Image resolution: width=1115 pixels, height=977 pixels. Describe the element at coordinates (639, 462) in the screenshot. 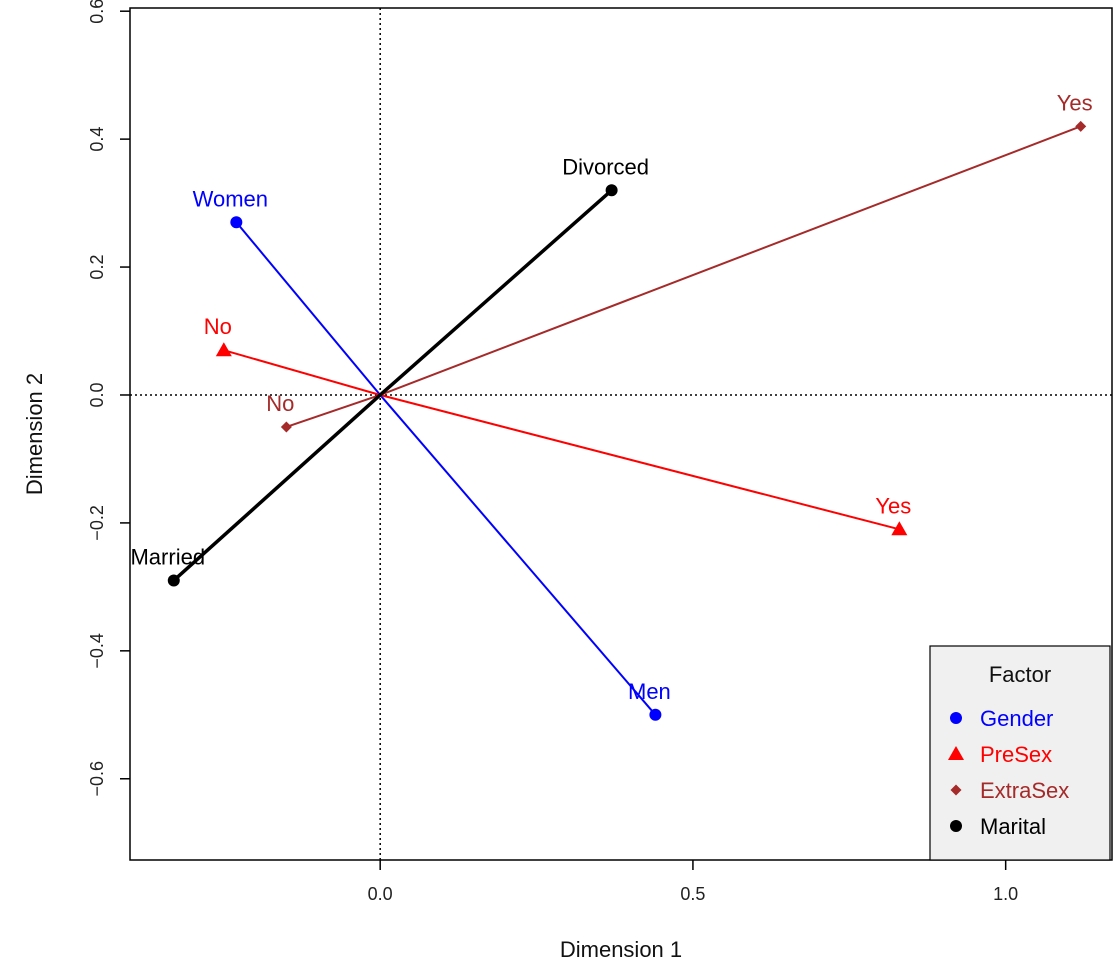

I see `presex-segment-yes` at that location.